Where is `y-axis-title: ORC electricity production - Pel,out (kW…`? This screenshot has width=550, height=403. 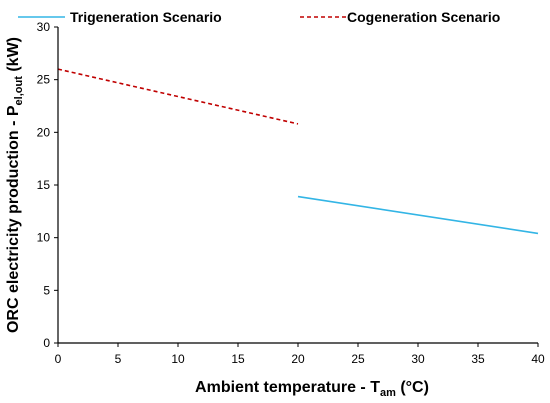
y-axis-title: ORC electricity production - Pel,out (kW… is located at coordinates (15, 185).